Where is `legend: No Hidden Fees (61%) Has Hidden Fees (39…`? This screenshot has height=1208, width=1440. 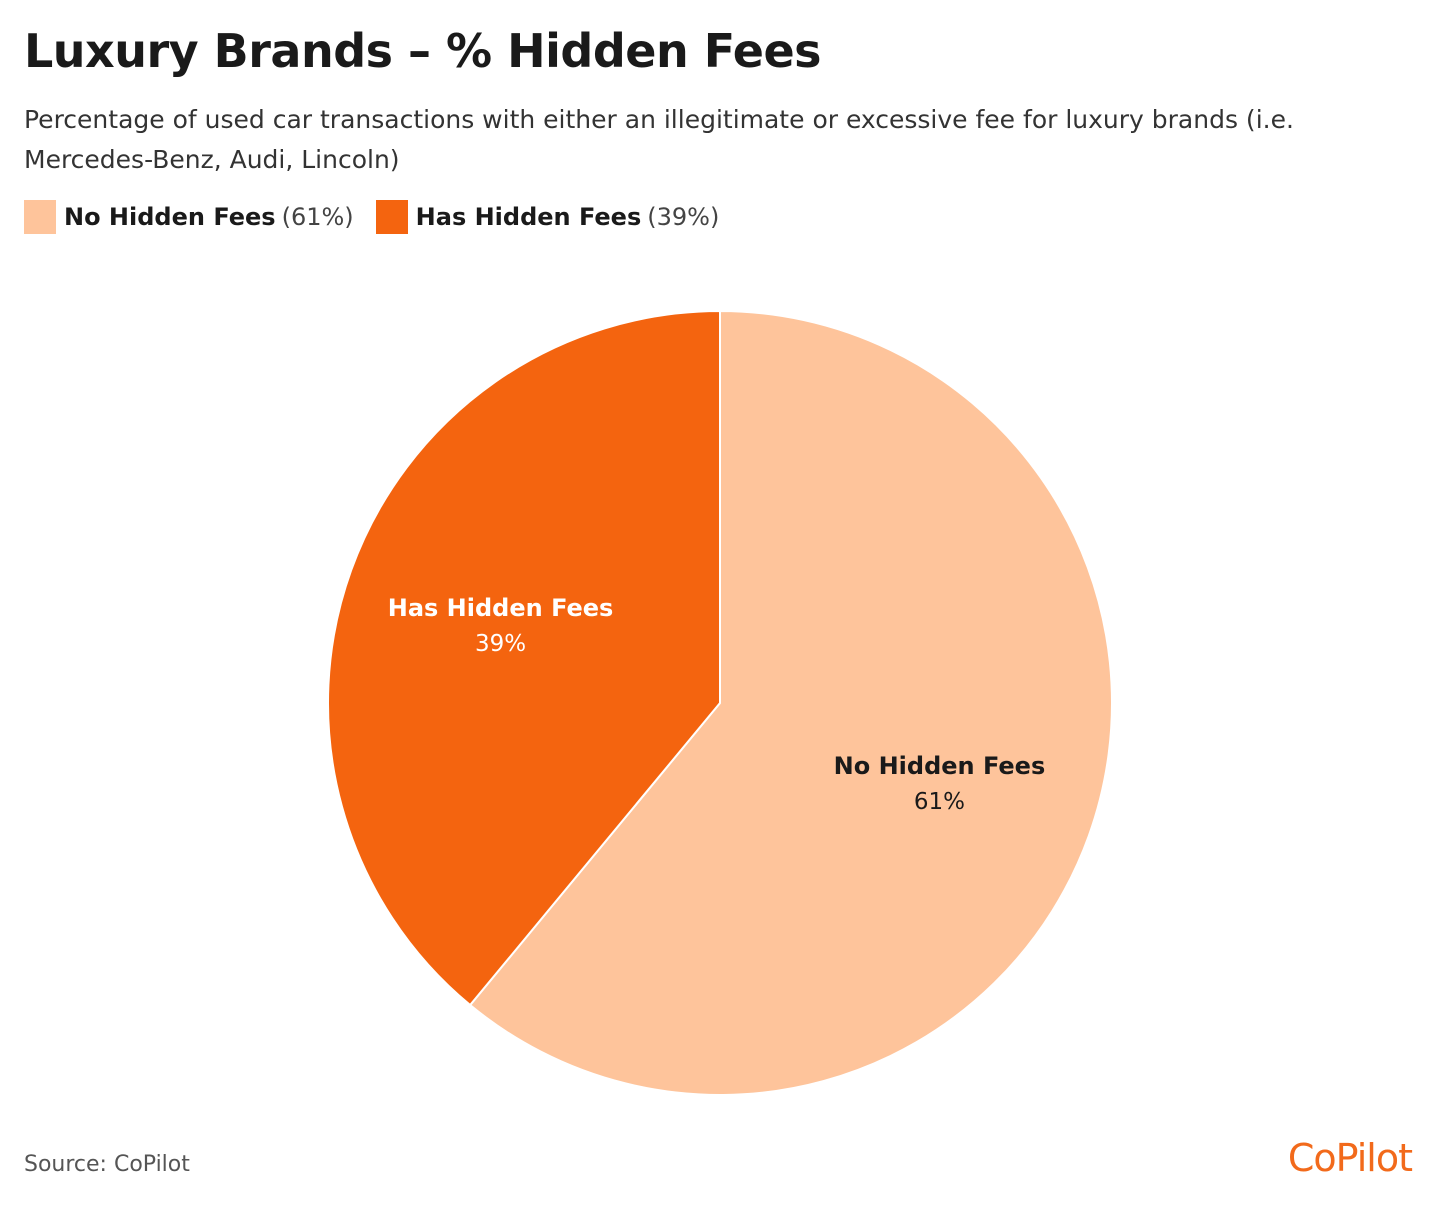
legend: No Hidden Fees (61%) Has Hidden Fees (39… is located at coordinates (382, 217).